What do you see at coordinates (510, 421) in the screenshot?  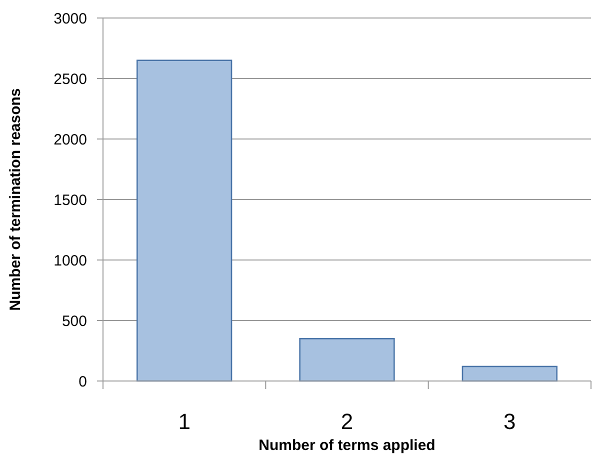 I see `x-tick-label: 3` at bounding box center [510, 421].